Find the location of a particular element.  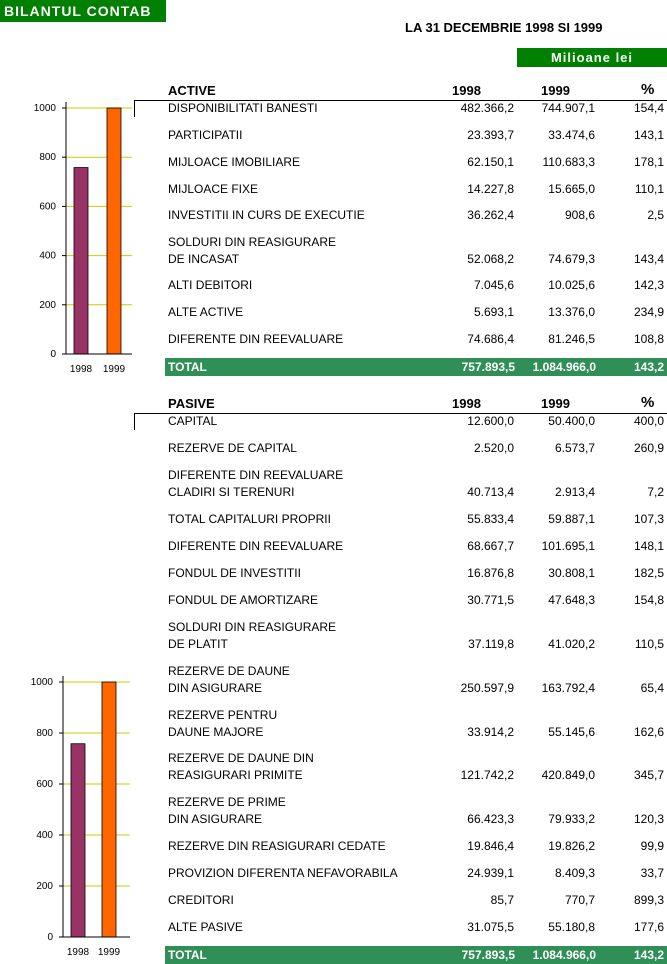

row-label: CREDITORI is located at coordinates (201, 900).